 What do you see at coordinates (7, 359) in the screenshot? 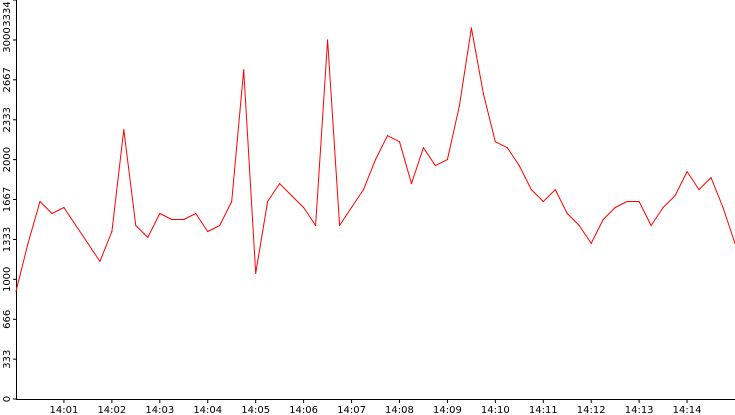
I see `y-tick-label: 333` at bounding box center [7, 359].